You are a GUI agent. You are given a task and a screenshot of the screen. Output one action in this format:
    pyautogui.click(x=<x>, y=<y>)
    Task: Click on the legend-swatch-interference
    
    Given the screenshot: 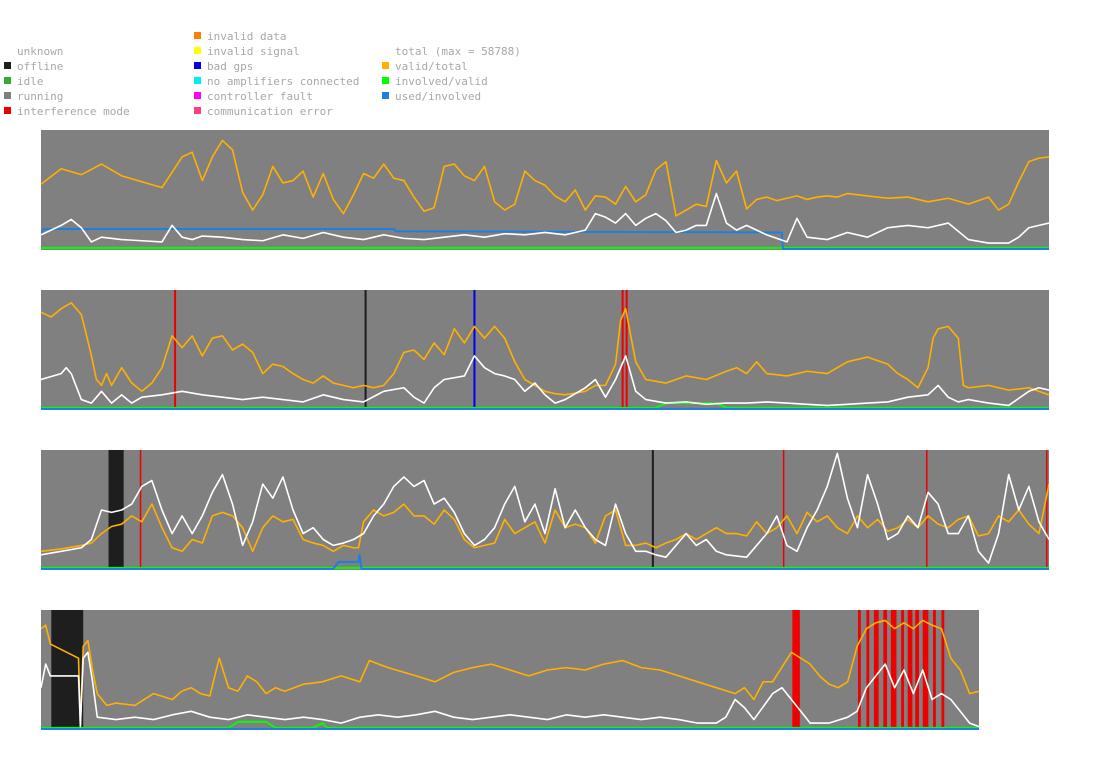 What is the action you would take?
    pyautogui.click(x=7, y=110)
    